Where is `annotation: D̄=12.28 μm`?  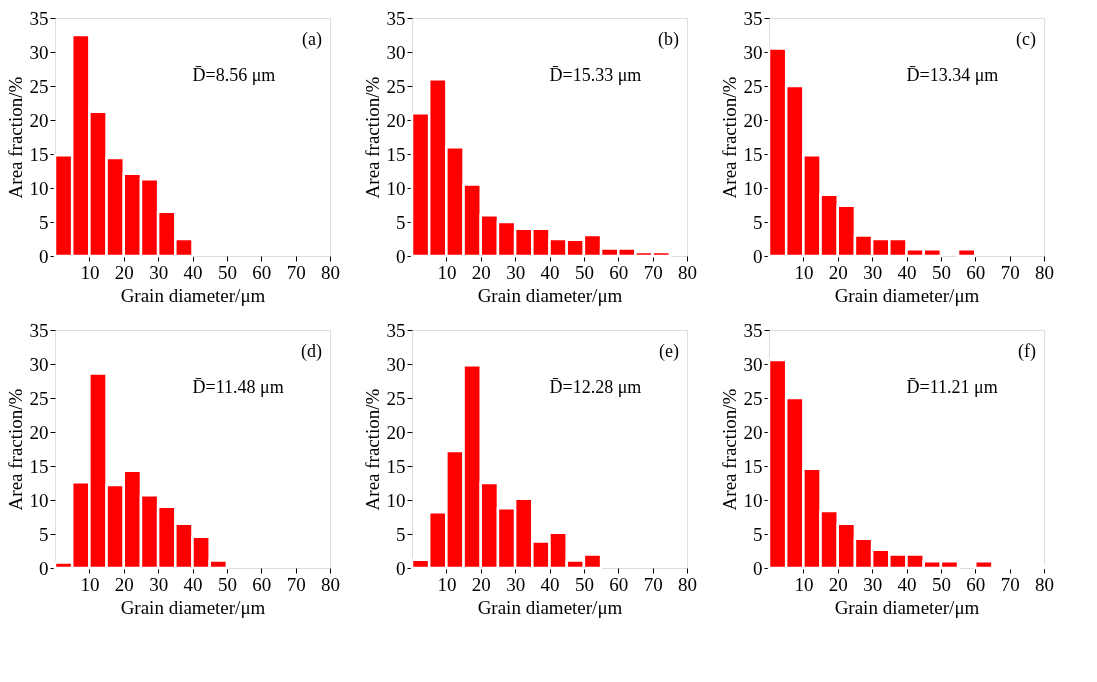 annotation: D̄=12.28 μm is located at coordinates (595, 387).